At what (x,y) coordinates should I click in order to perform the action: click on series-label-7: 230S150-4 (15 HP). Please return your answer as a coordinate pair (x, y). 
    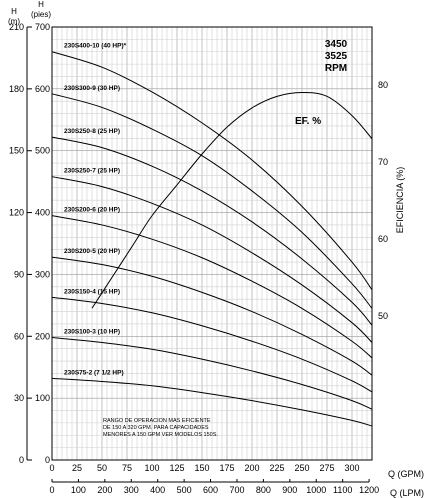
    Looking at the image, I should click on (92, 291).